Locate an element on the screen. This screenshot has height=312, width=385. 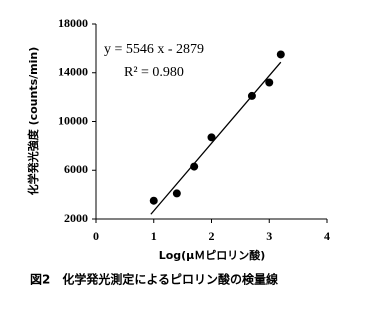
caption: 図2 化学発光測定によるピロリン酸の検量線 is located at coordinates (154, 279).